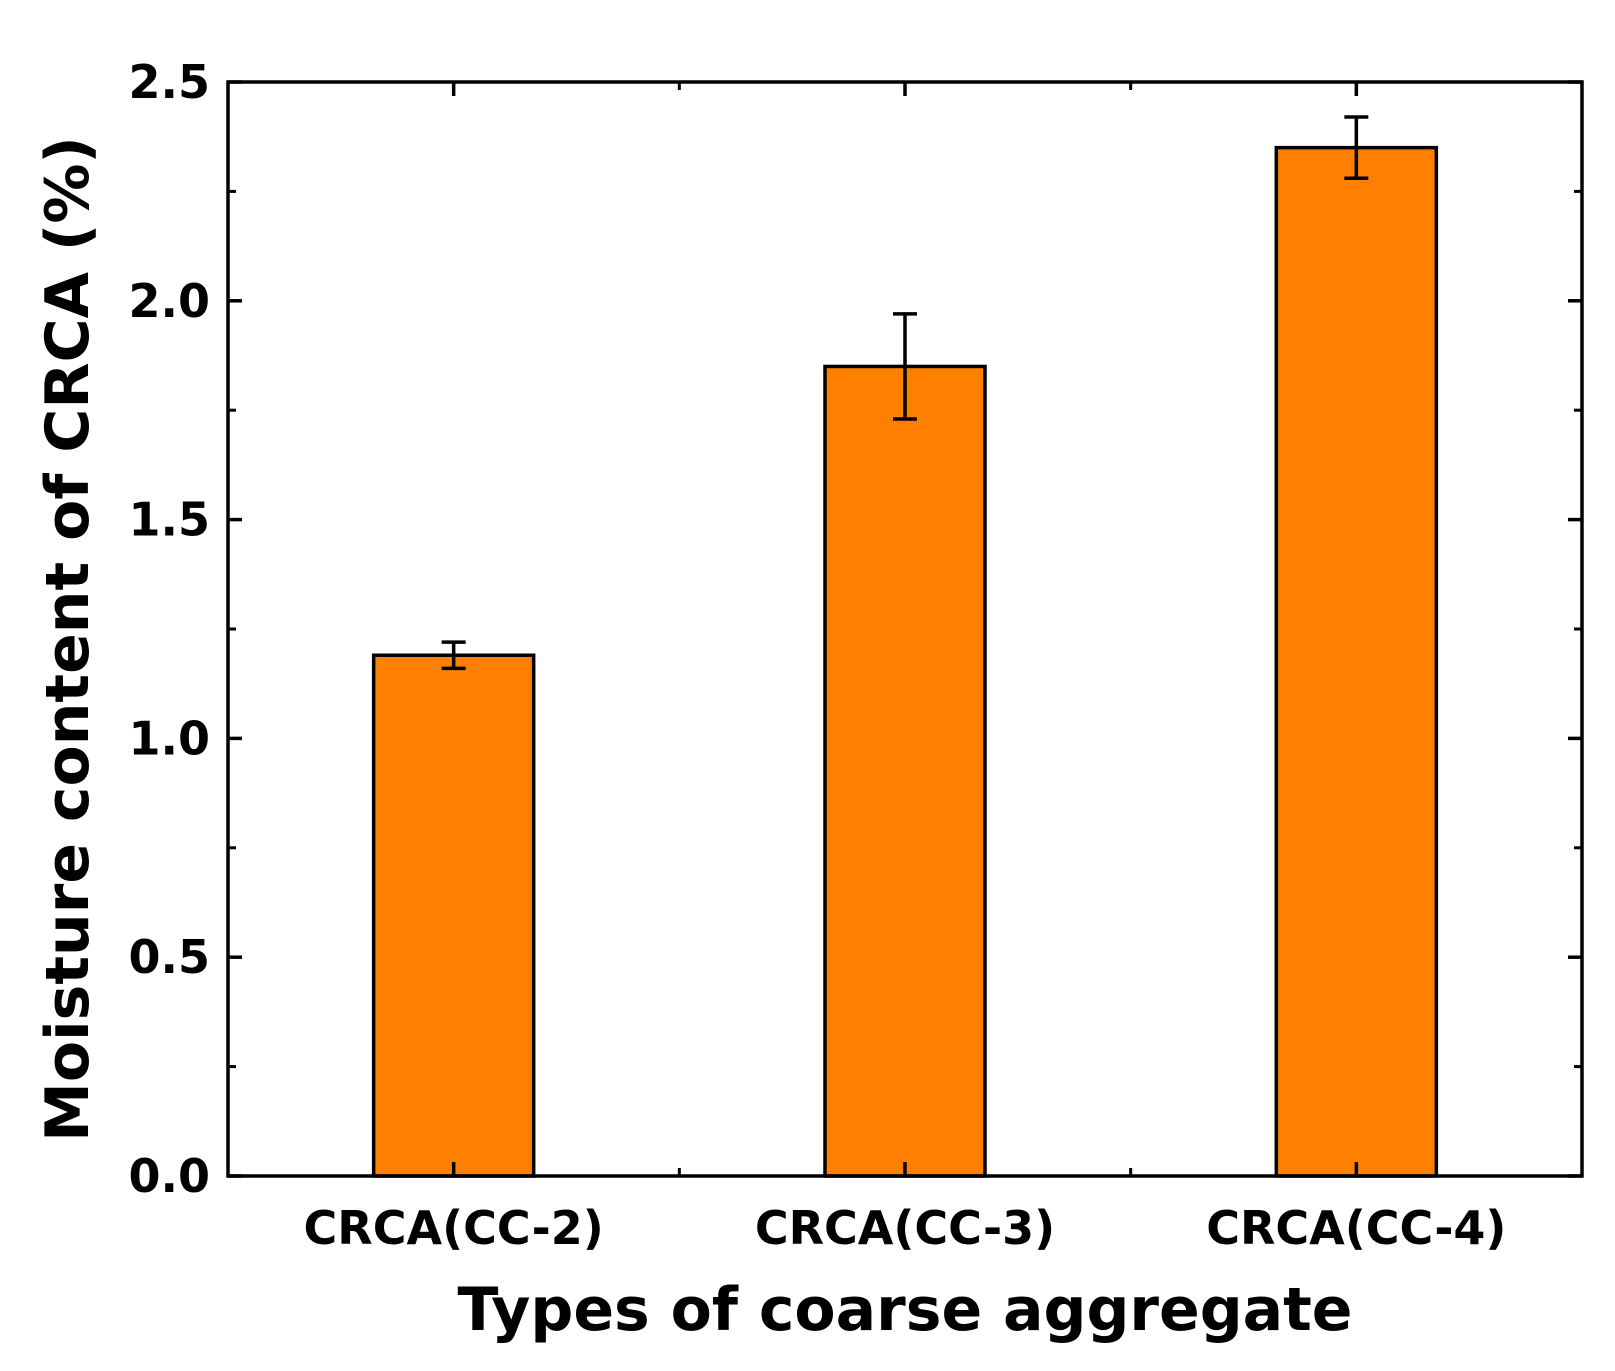  I want to click on x-tick-label: CRCA(CC-4), so click(1356, 1228).